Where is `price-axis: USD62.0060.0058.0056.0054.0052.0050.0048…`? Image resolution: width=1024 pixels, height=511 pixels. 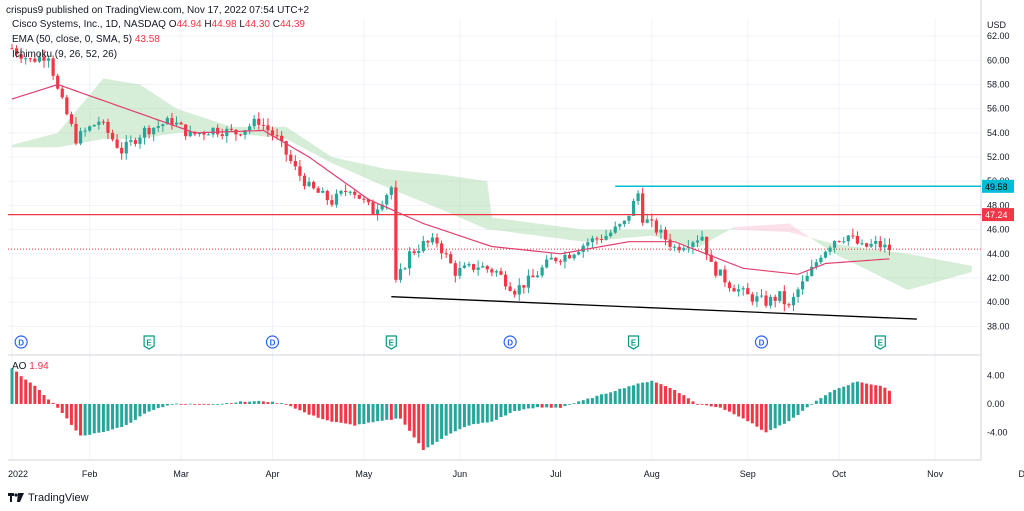
price-axis: USD62.0060.0058.0056.0054.0052.0050.0048… is located at coordinates (998, 228).